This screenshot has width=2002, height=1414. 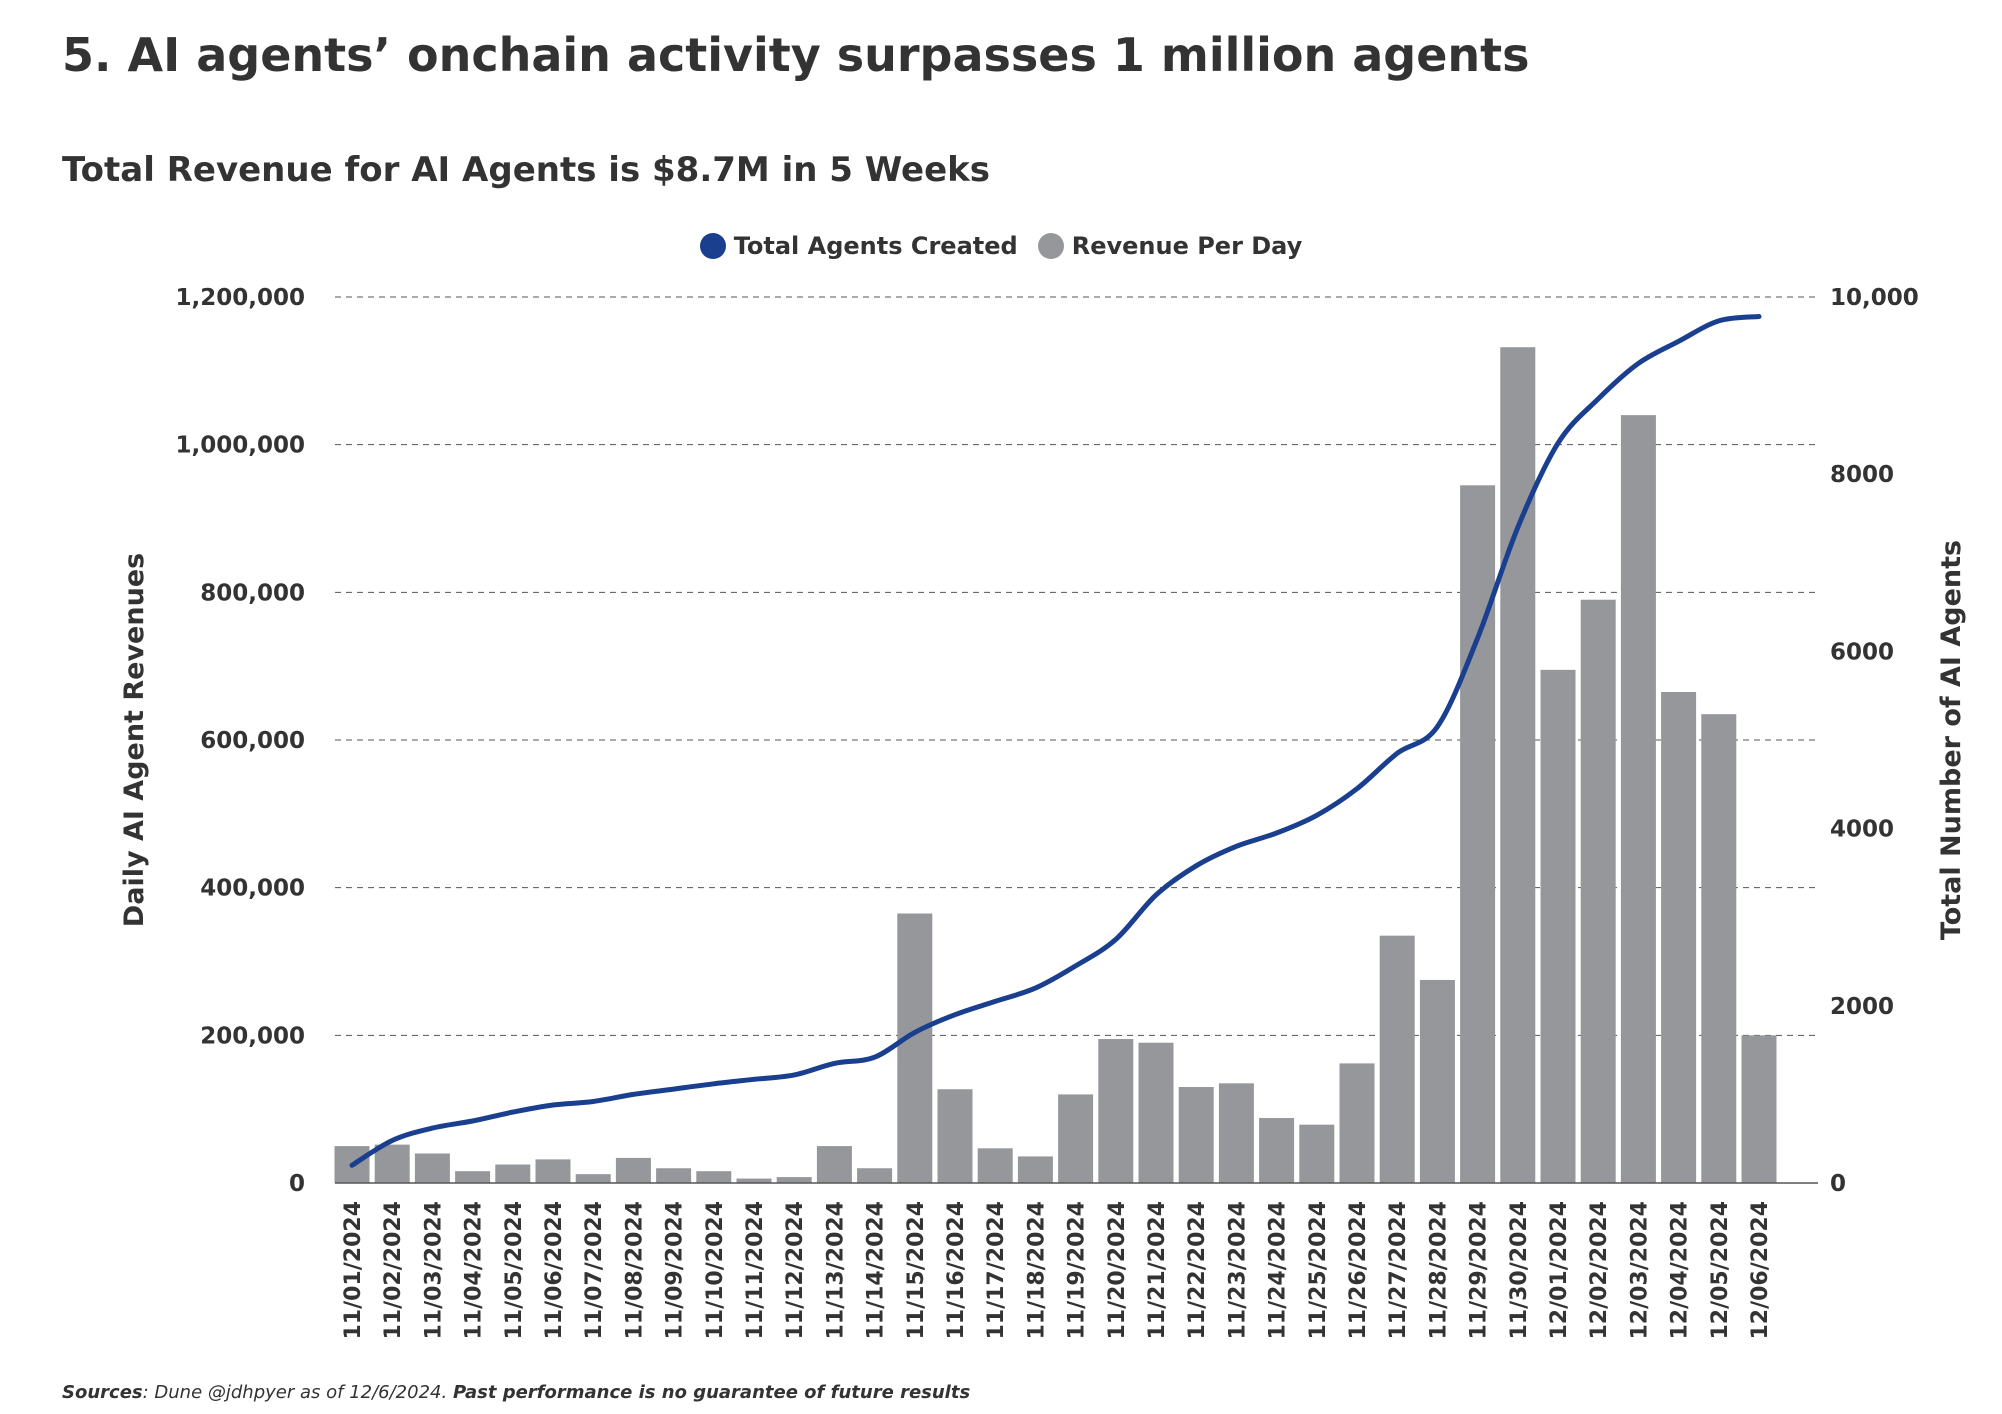 What do you see at coordinates (514, 1270) in the screenshot?
I see `x-tick-label: 11/05/2024` at bounding box center [514, 1270].